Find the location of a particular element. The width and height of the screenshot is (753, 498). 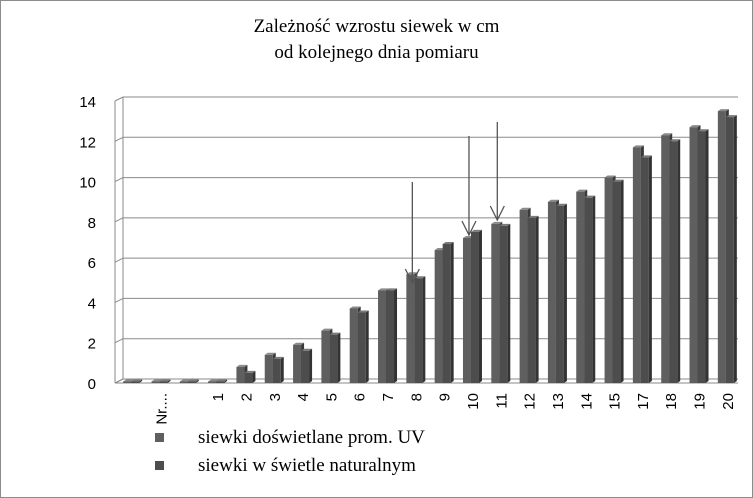

x-tick-label: 20 is located at coordinates (728, 401).